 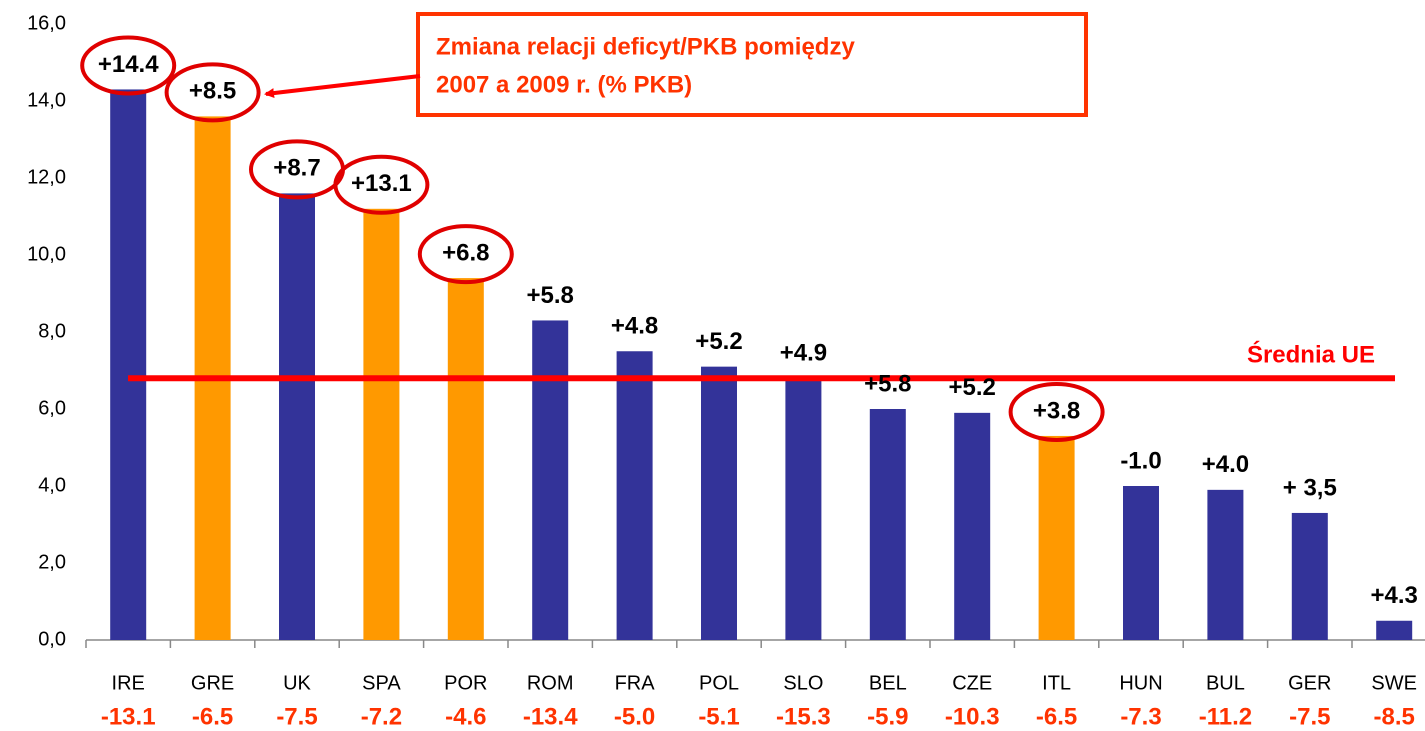 I want to click on bar-label: +3.8, so click(x=1056, y=410).